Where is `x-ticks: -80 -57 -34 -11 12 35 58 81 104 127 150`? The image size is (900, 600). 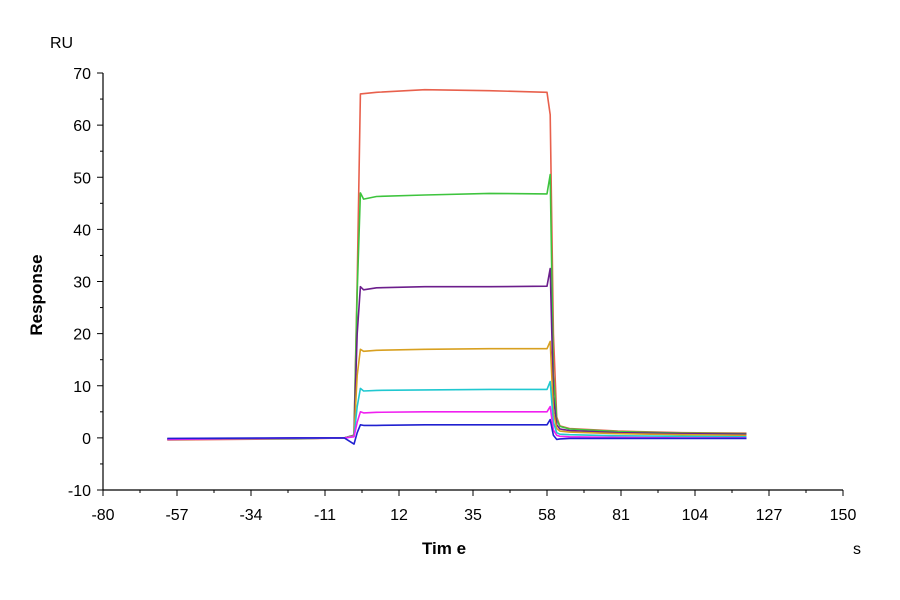
x-ticks: -80 -57 -34 -11 12 35 58 81 104 127 150 is located at coordinates (473, 507).